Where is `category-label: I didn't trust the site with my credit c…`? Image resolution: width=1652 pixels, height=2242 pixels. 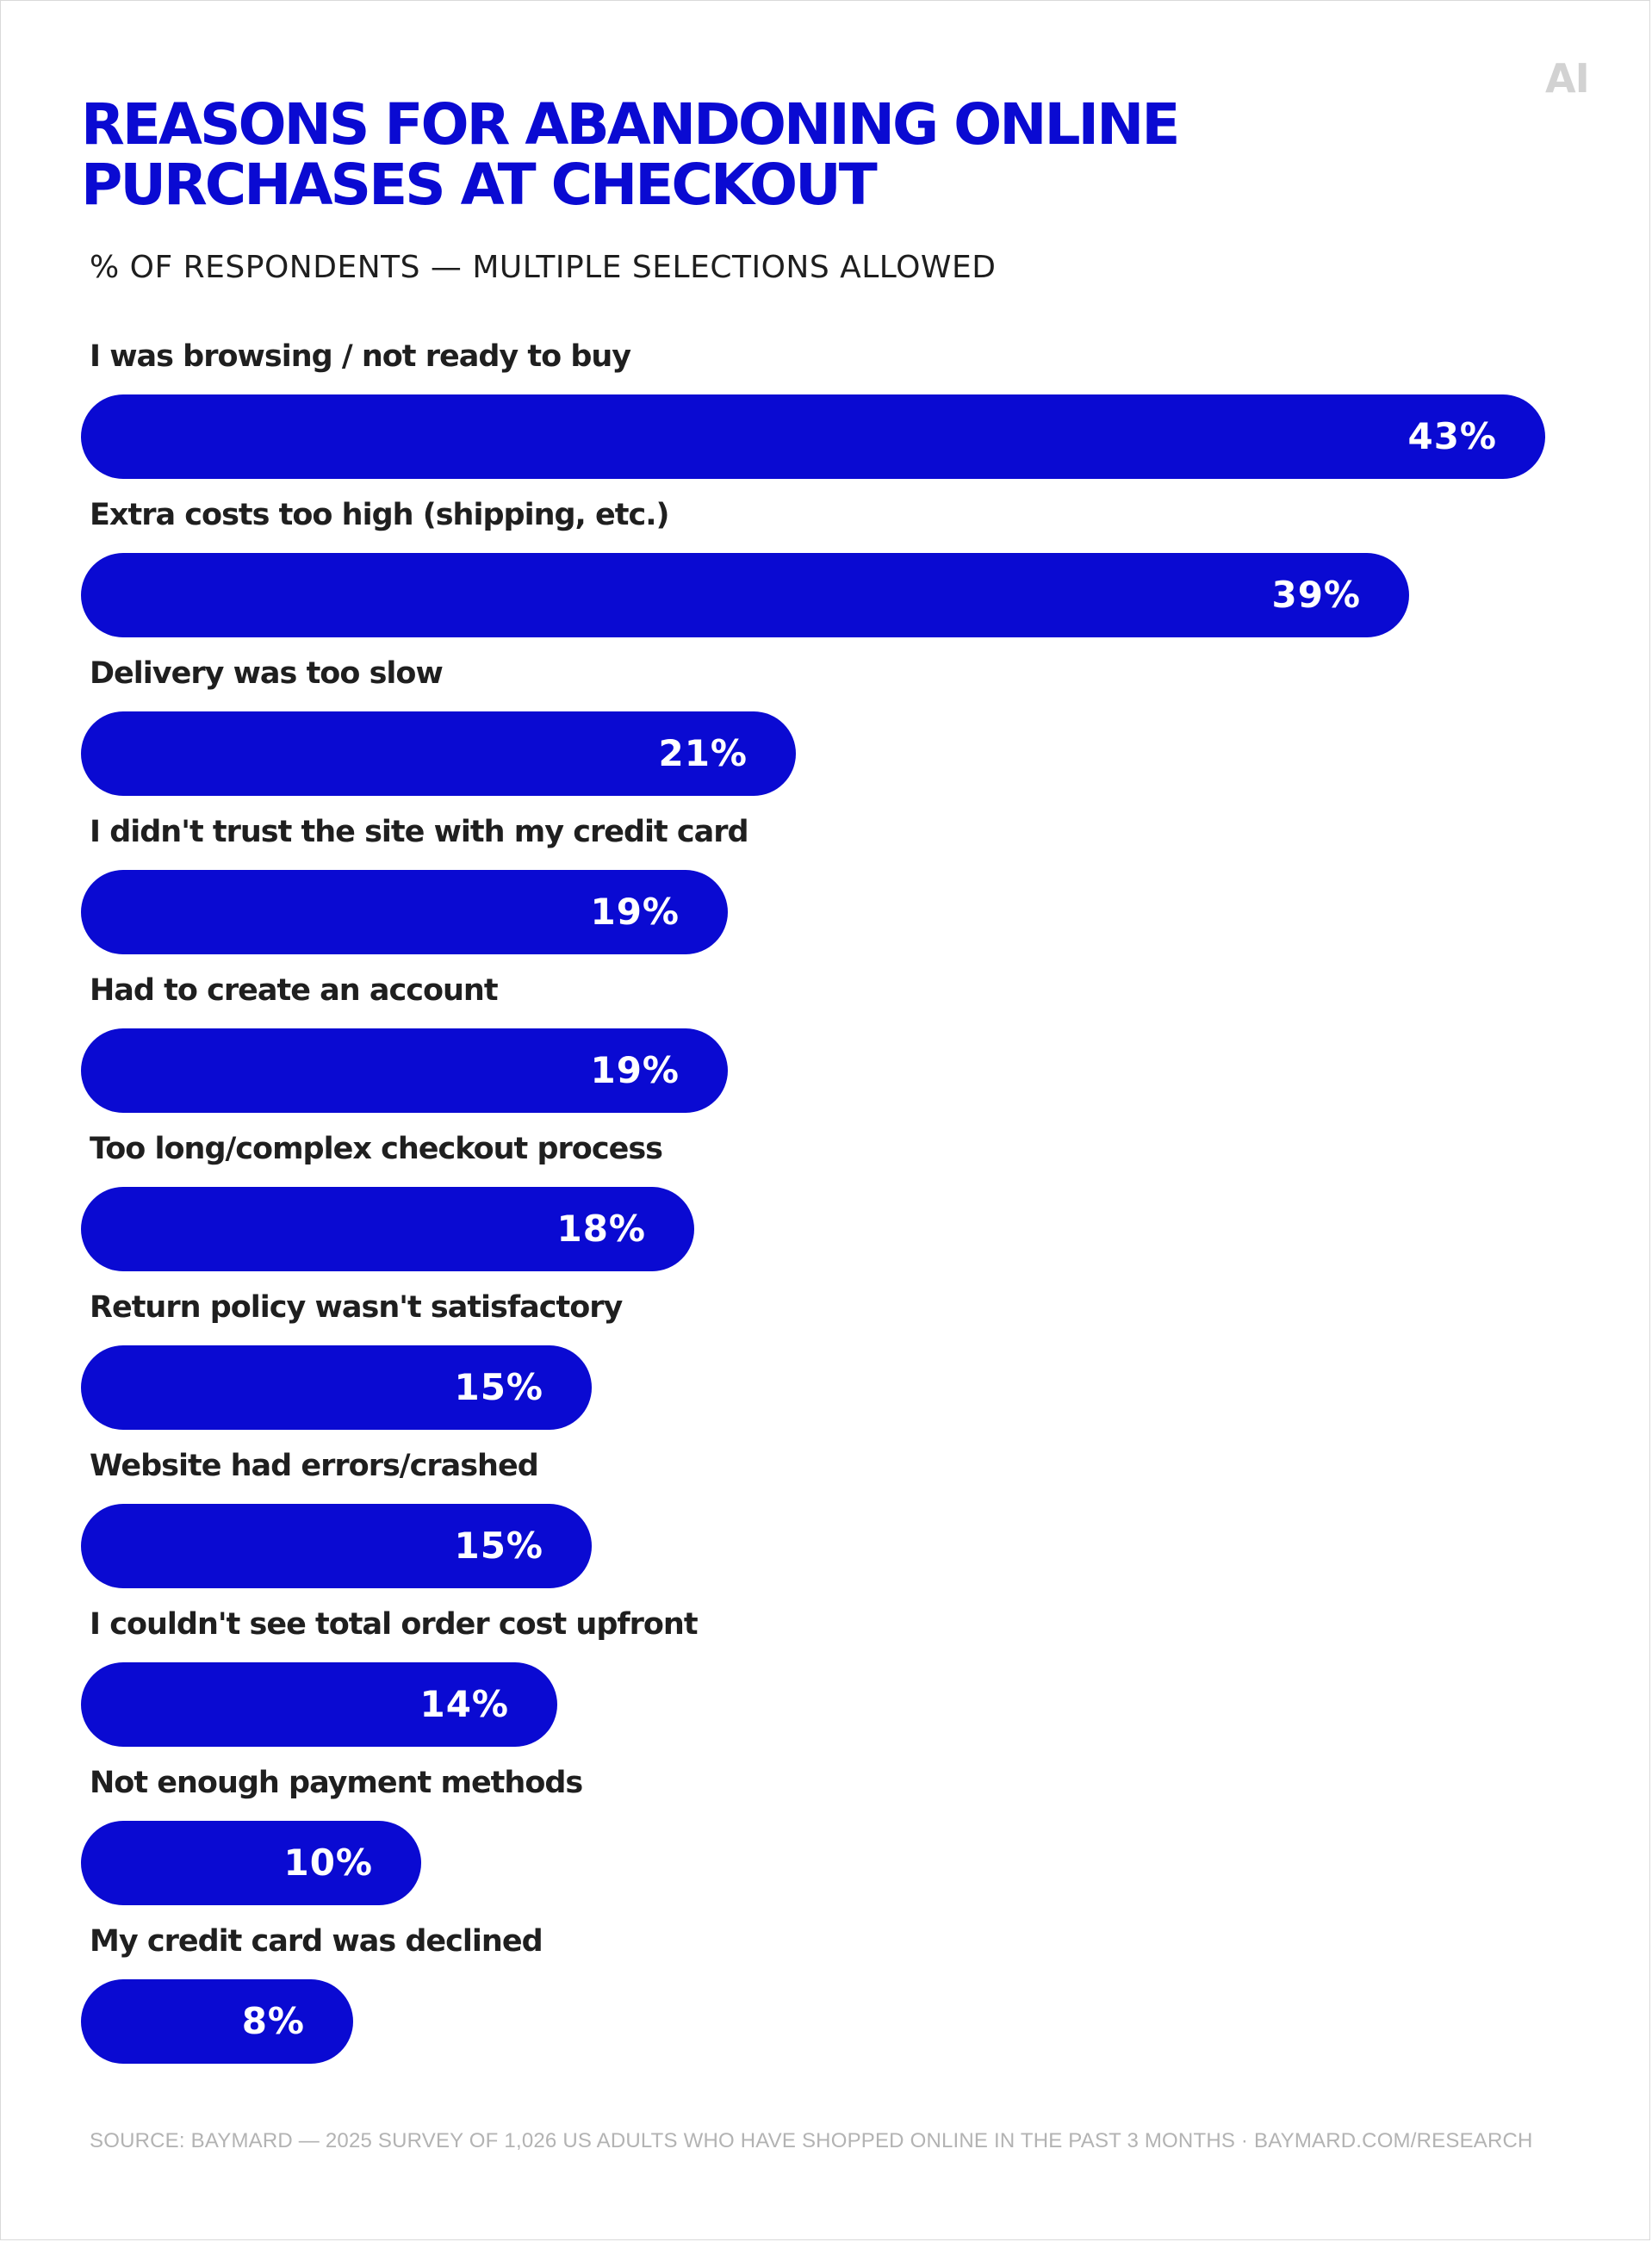 category-label: I didn't trust the site with my credit c… is located at coordinates (419, 832).